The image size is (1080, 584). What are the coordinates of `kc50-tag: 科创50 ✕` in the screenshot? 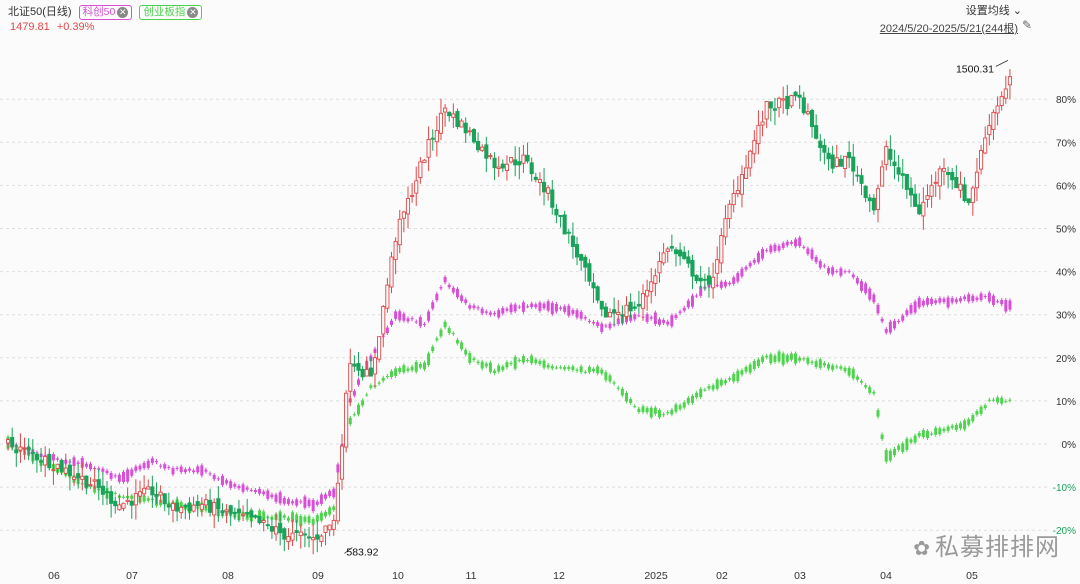 It's located at (105, 12).